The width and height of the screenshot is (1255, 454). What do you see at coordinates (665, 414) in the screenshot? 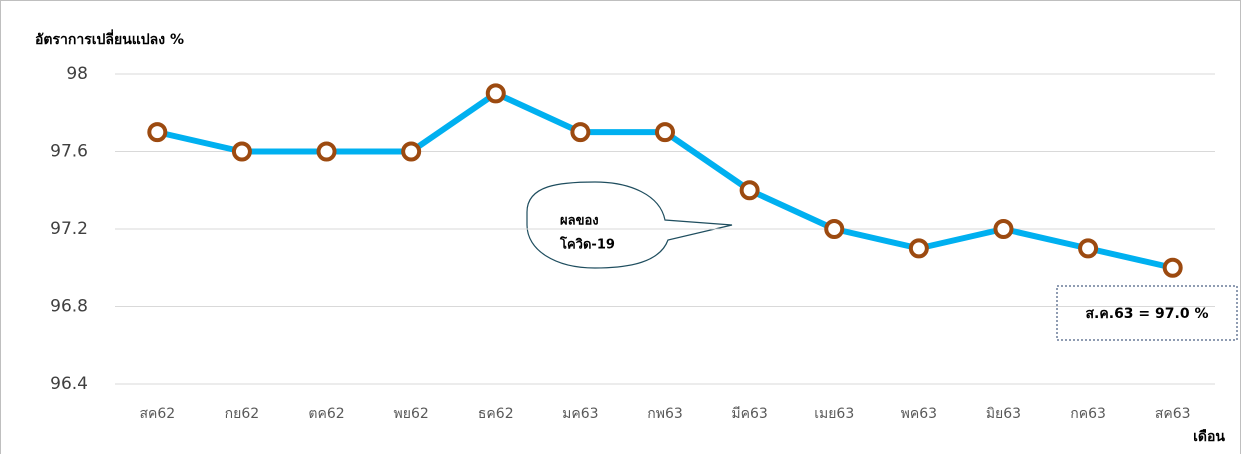
I see `x-tick-label: กพ63` at bounding box center [665, 414].